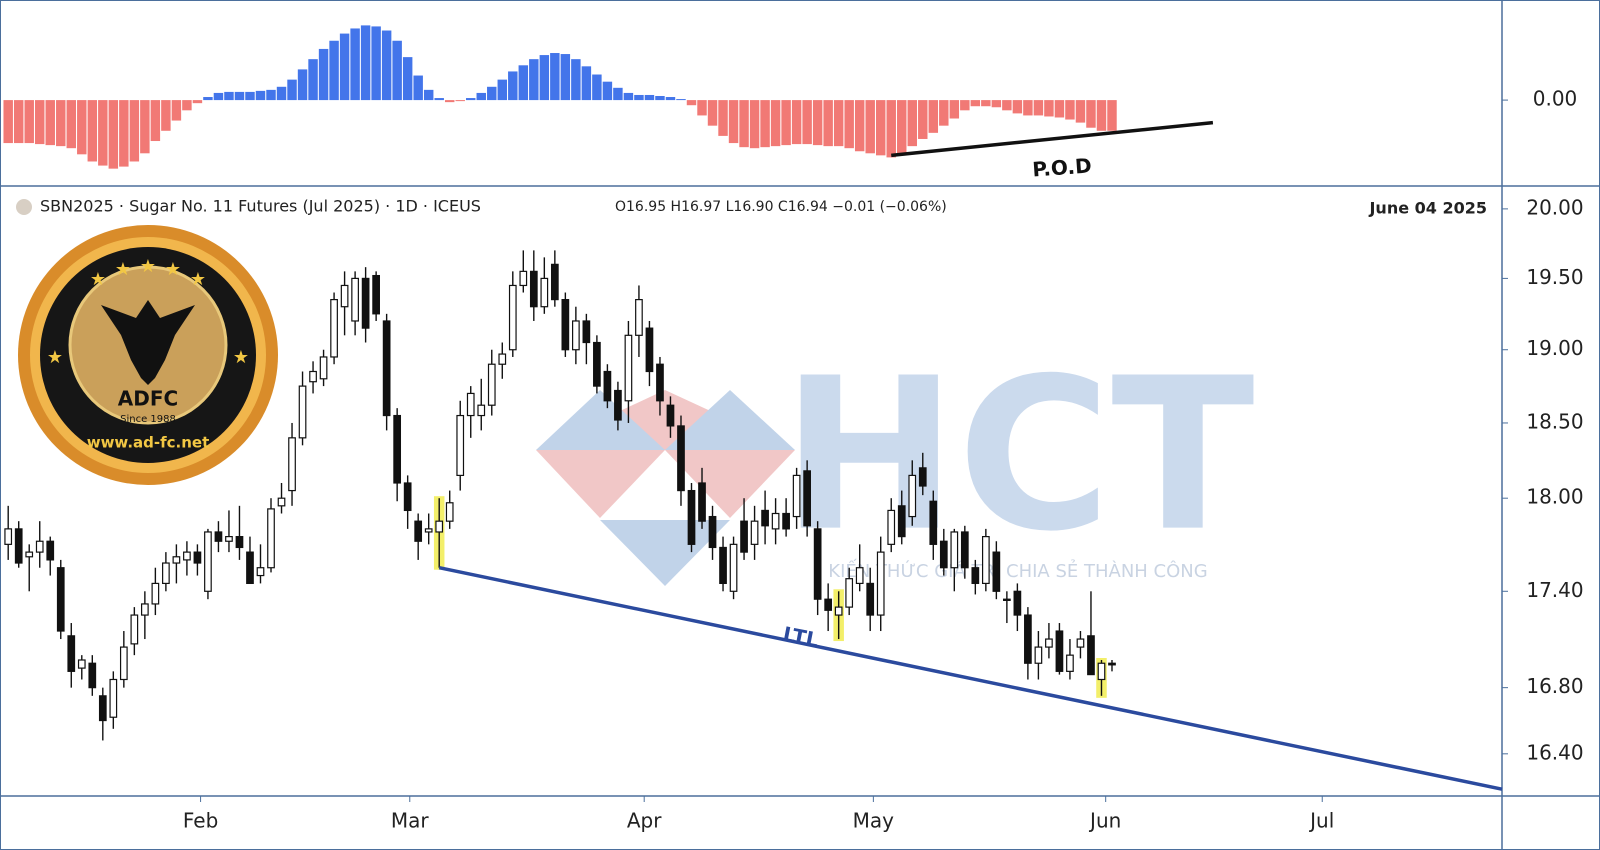  I want to click on x-tick-label: Mar, so click(410, 821).